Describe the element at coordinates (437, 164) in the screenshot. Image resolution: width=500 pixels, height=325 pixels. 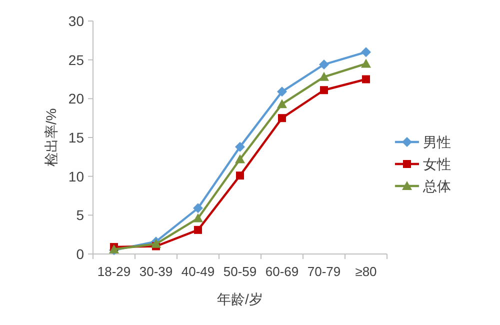
I see `legend-label: 女性` at that location.